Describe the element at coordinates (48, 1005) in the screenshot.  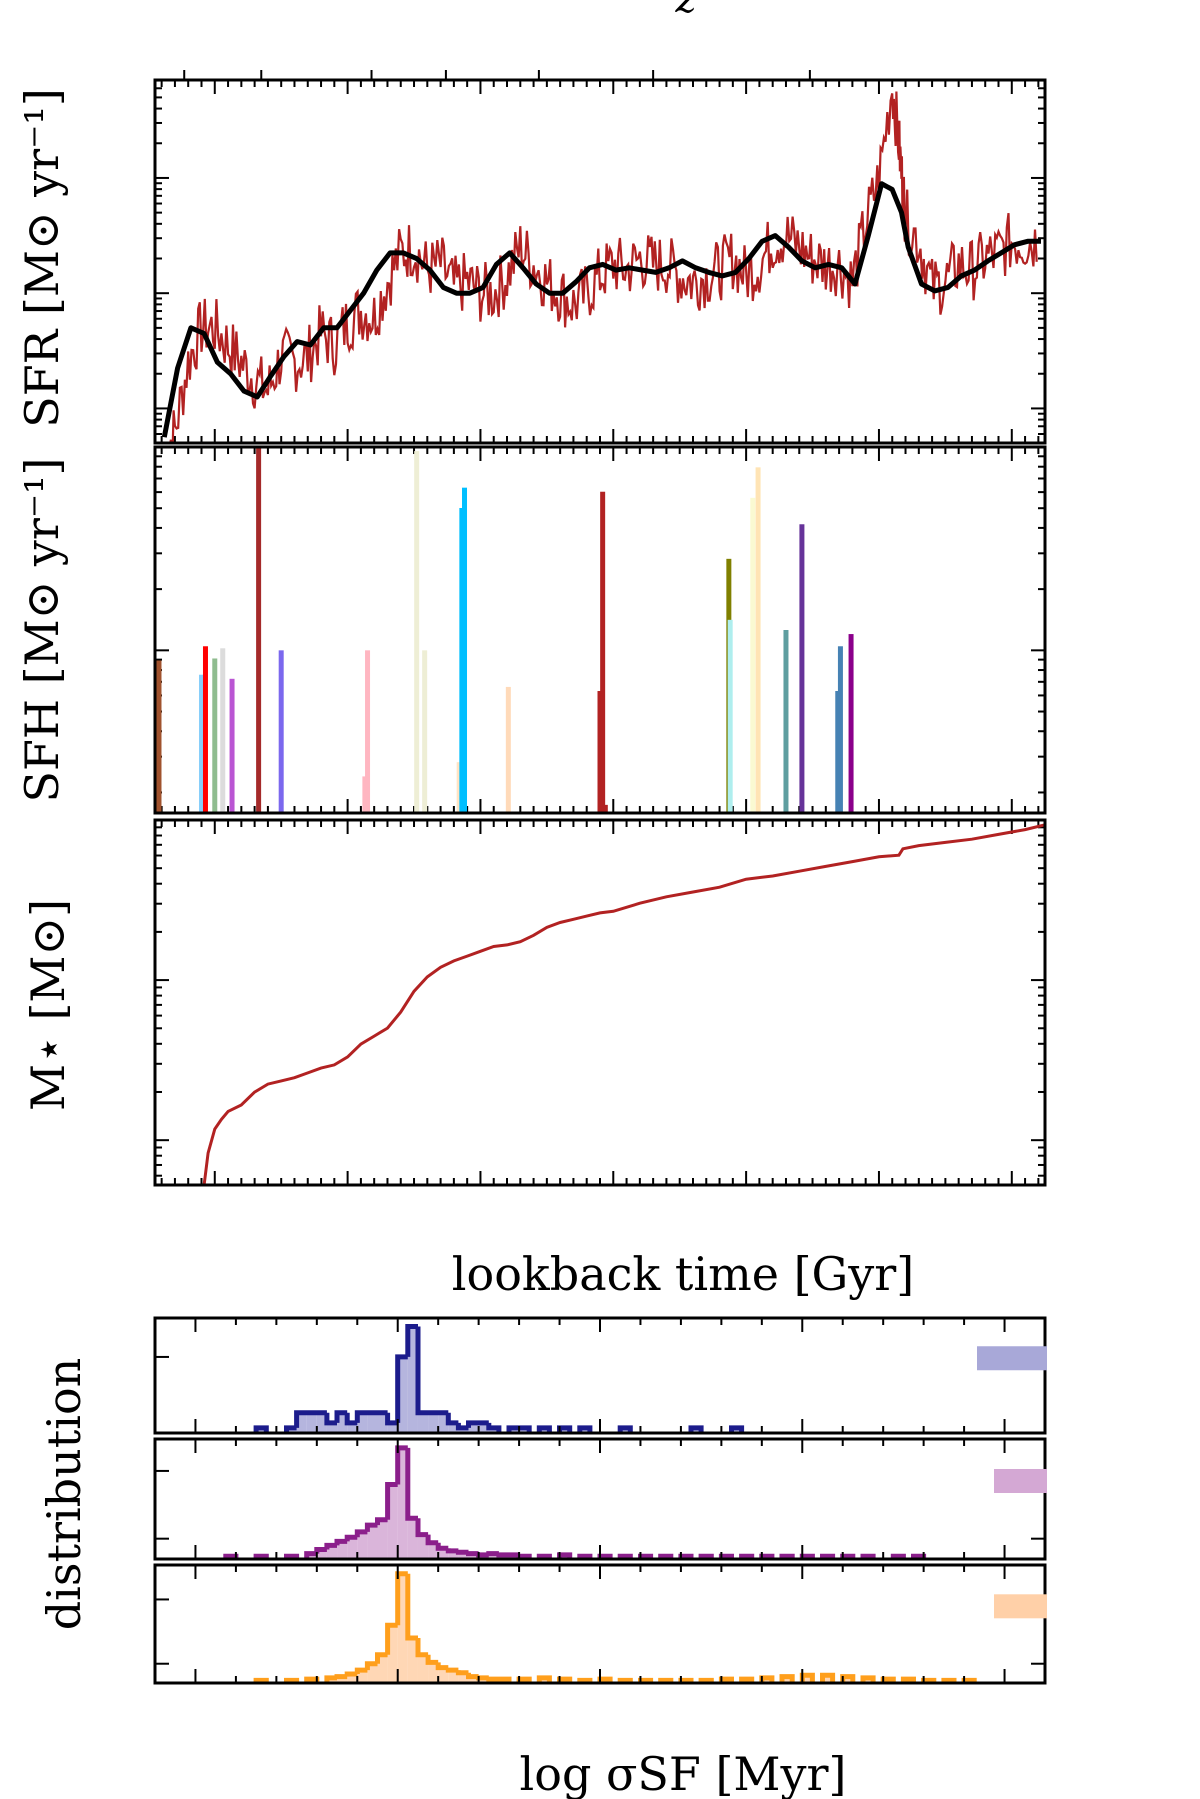
I see `mstar-ylabel: M⋆ [M⊙]` at that location.